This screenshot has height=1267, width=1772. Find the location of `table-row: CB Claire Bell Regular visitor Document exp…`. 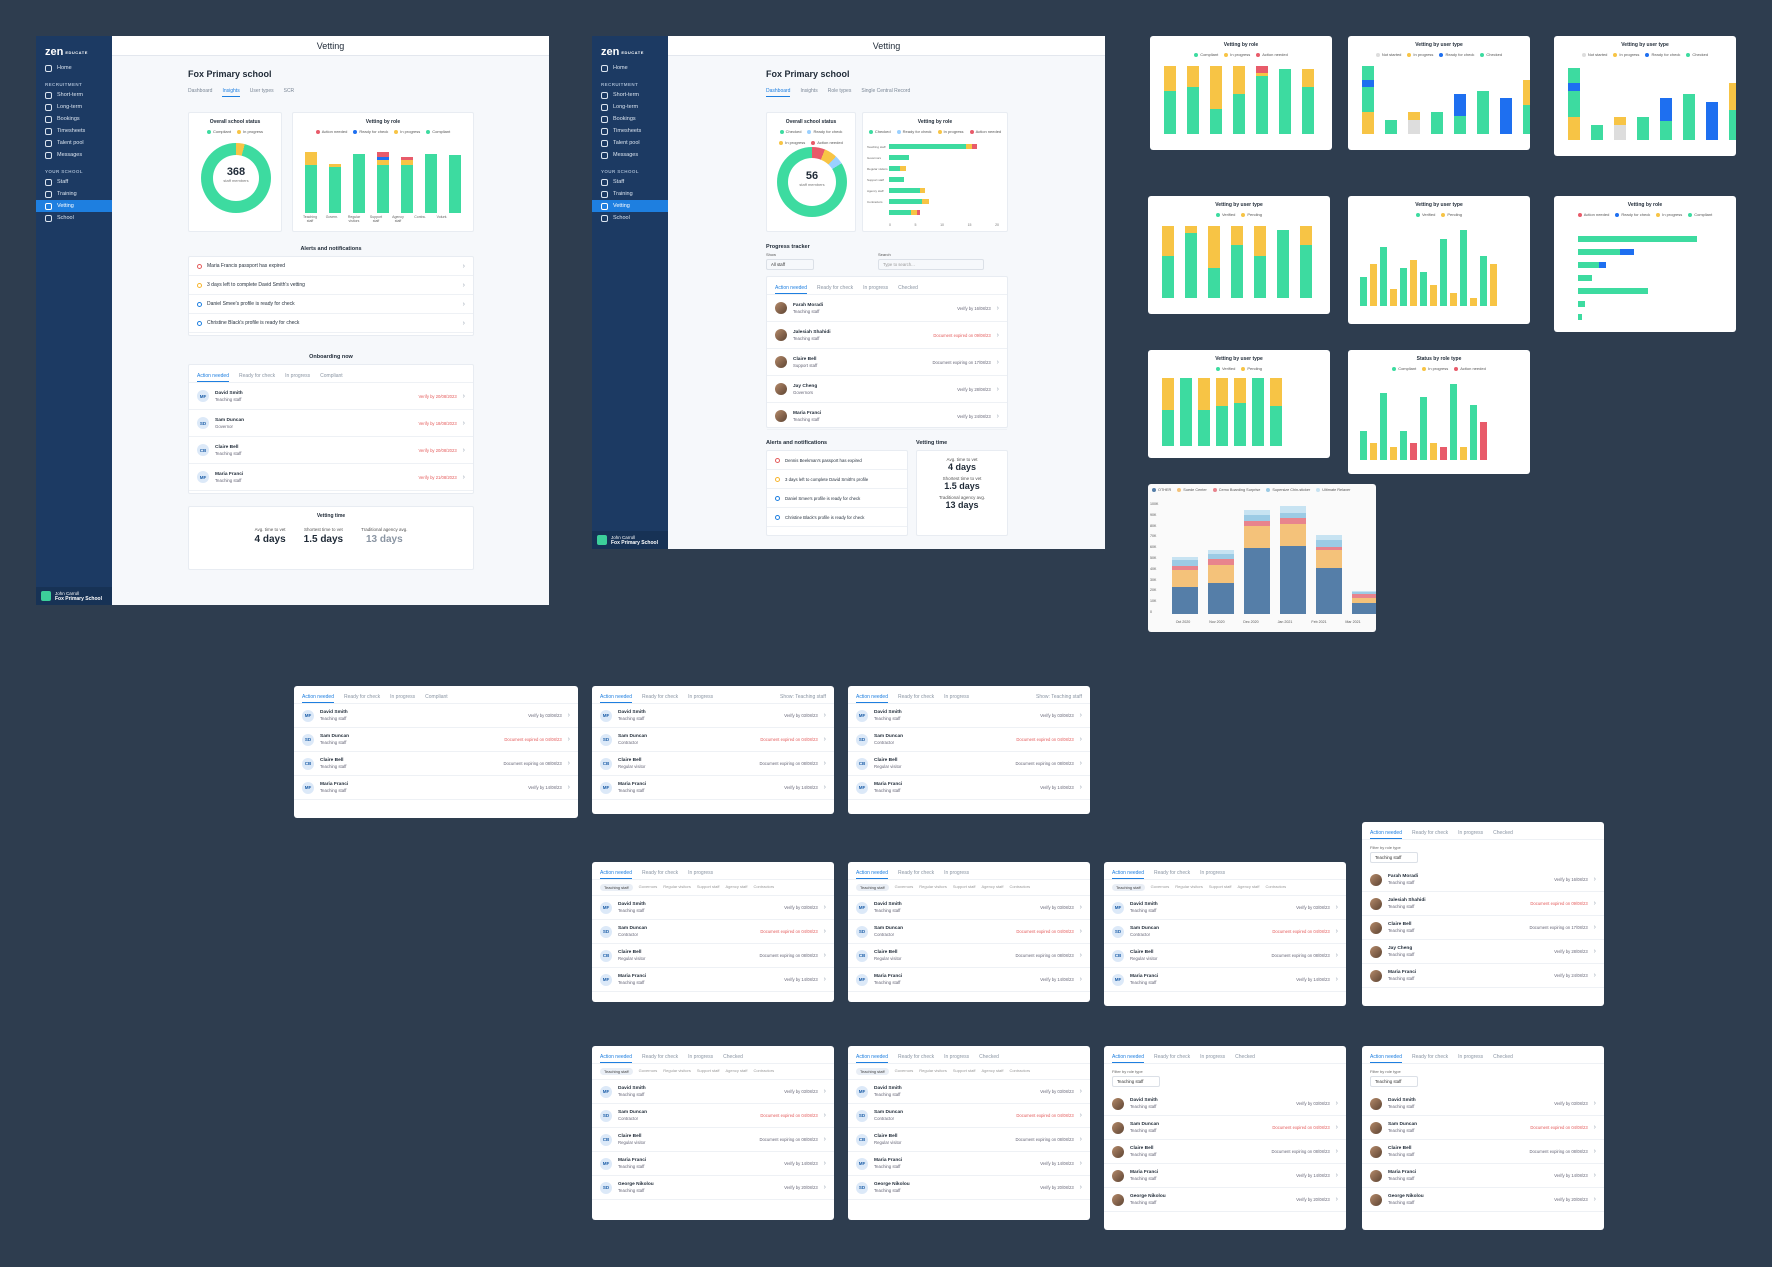

table-row: CB Claire Bell Regular visitor Document exp… is located at coordinates (713, 1140).